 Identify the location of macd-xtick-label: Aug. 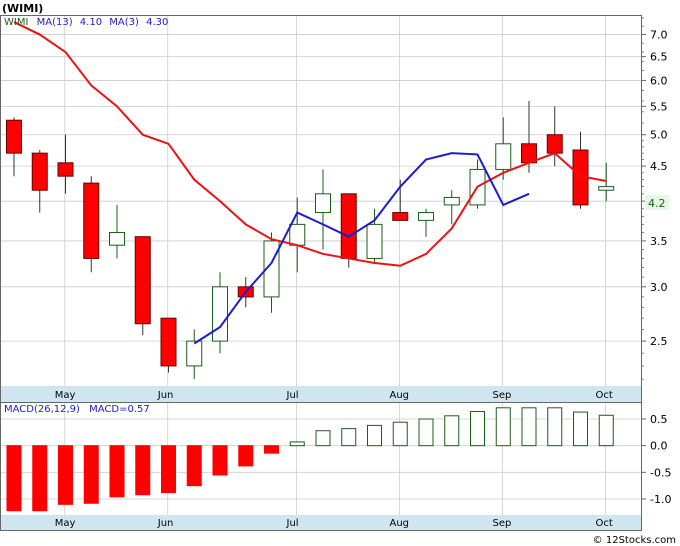
(400, 523).